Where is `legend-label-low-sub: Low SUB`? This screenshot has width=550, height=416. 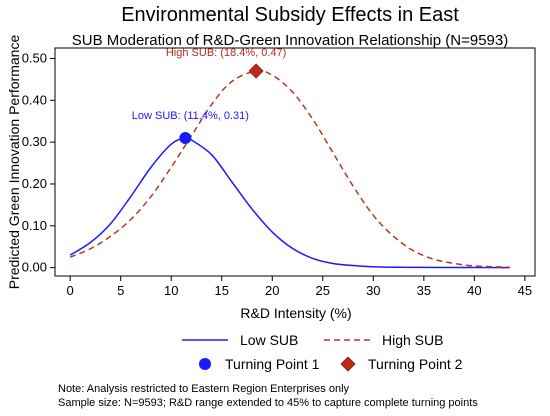 legend-label-low-sub: Low SUB is located at coordinates (269, 340).